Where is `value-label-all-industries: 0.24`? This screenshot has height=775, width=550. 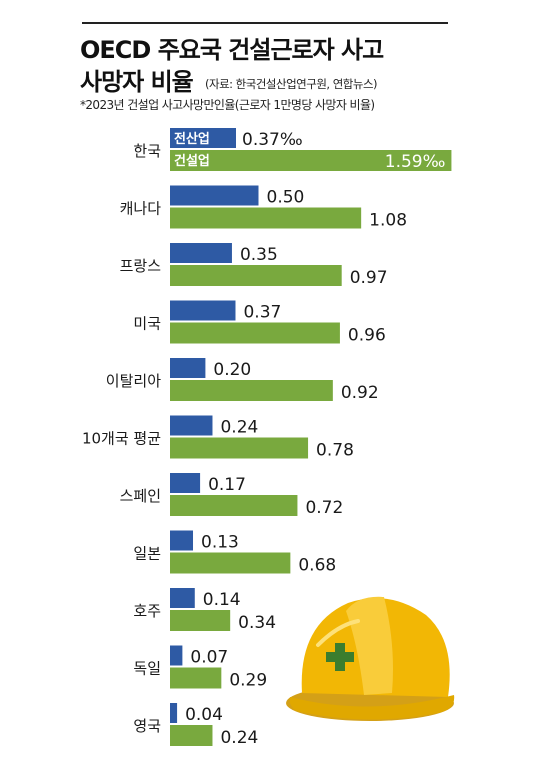 value-label-all-industries: 0.24 is located at coordinates (239, 428).